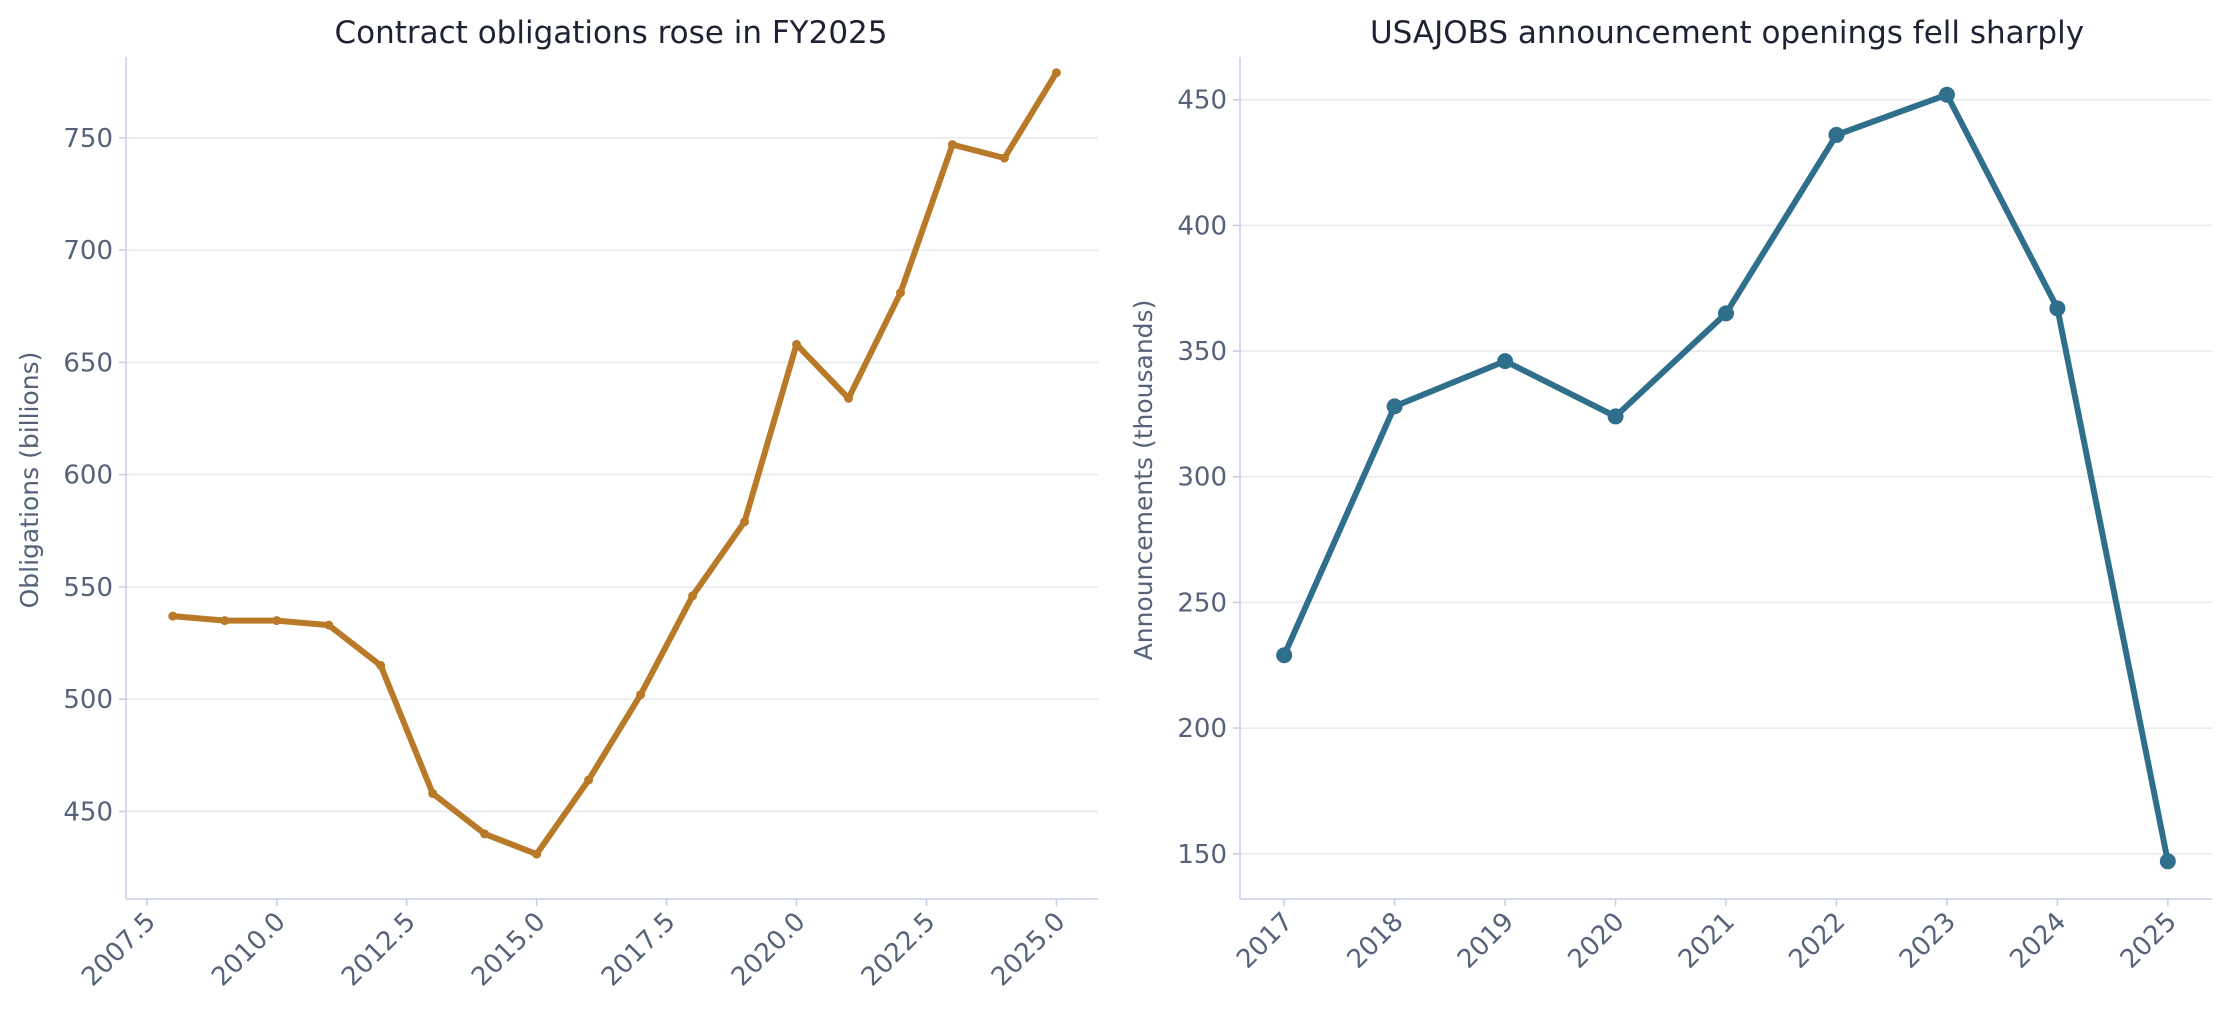 The image size is (2227, 1022). What do you see at coordinates (639, 950) in the screenshot?
I see `x-tick-label: 2017.5` at bounding box center [639, 950].